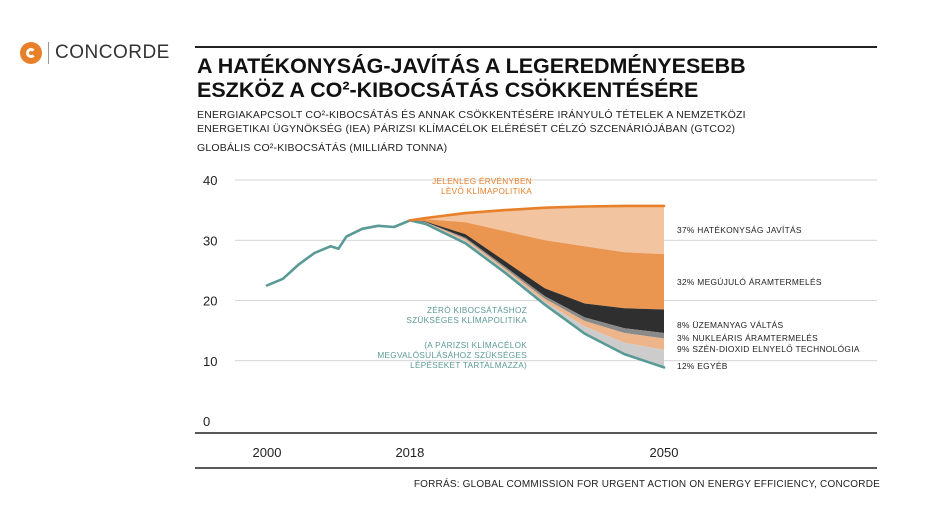 This screenshot has width=931, height=511. I want to click on band-label-6: 12% EGYÉB, so click(702, 366).